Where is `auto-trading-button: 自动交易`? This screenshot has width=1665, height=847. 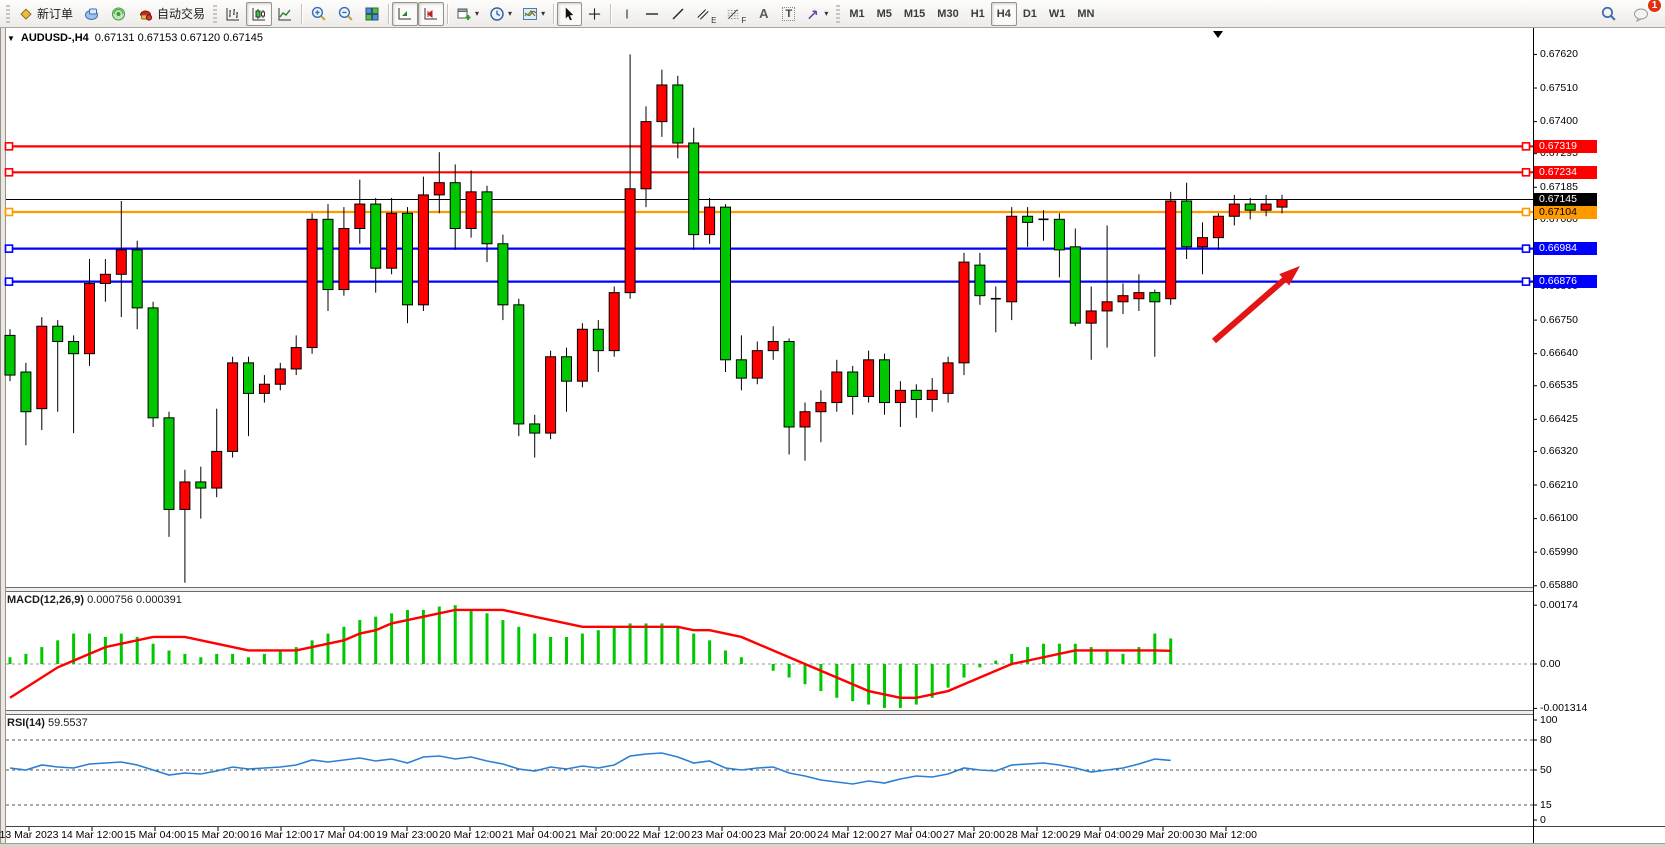
auto-trading-button: 自动交易 is located at coordinates (171, 14).